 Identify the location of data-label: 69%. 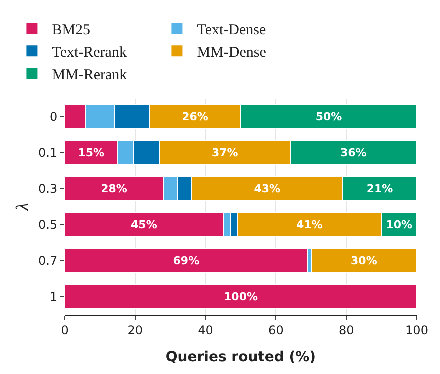
(186, 261).